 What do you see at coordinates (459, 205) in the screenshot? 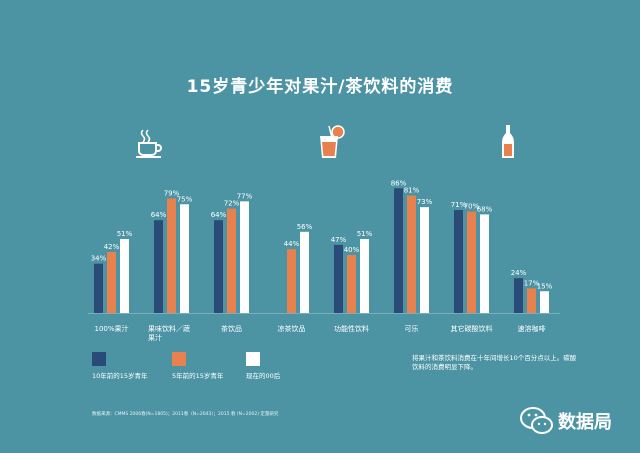
I see `data-label: 71%` at bounding box center [459, 205].